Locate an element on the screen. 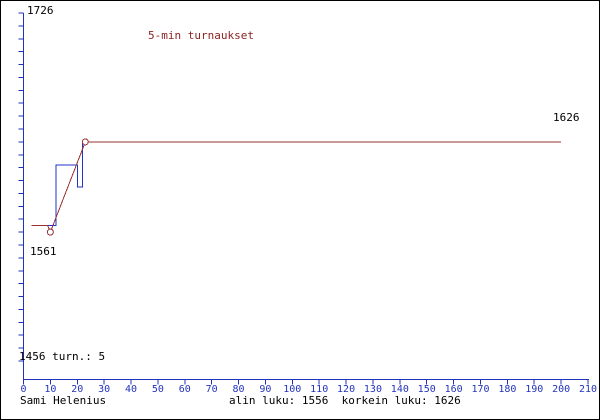 This screenshot has height=420, width=600. y-axis-top-label: 1726 is located at coordinates (40, 10).